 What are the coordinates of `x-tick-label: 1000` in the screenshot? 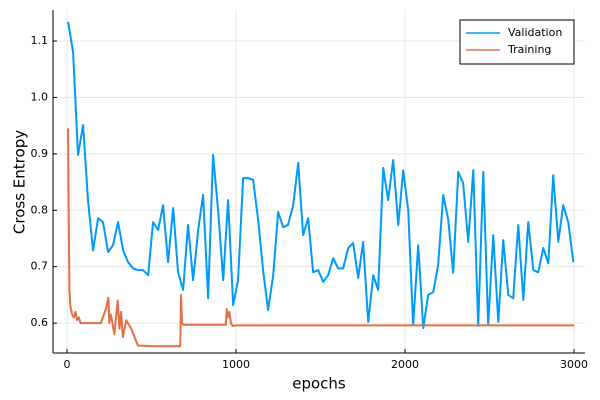 It's located at (236, 364).